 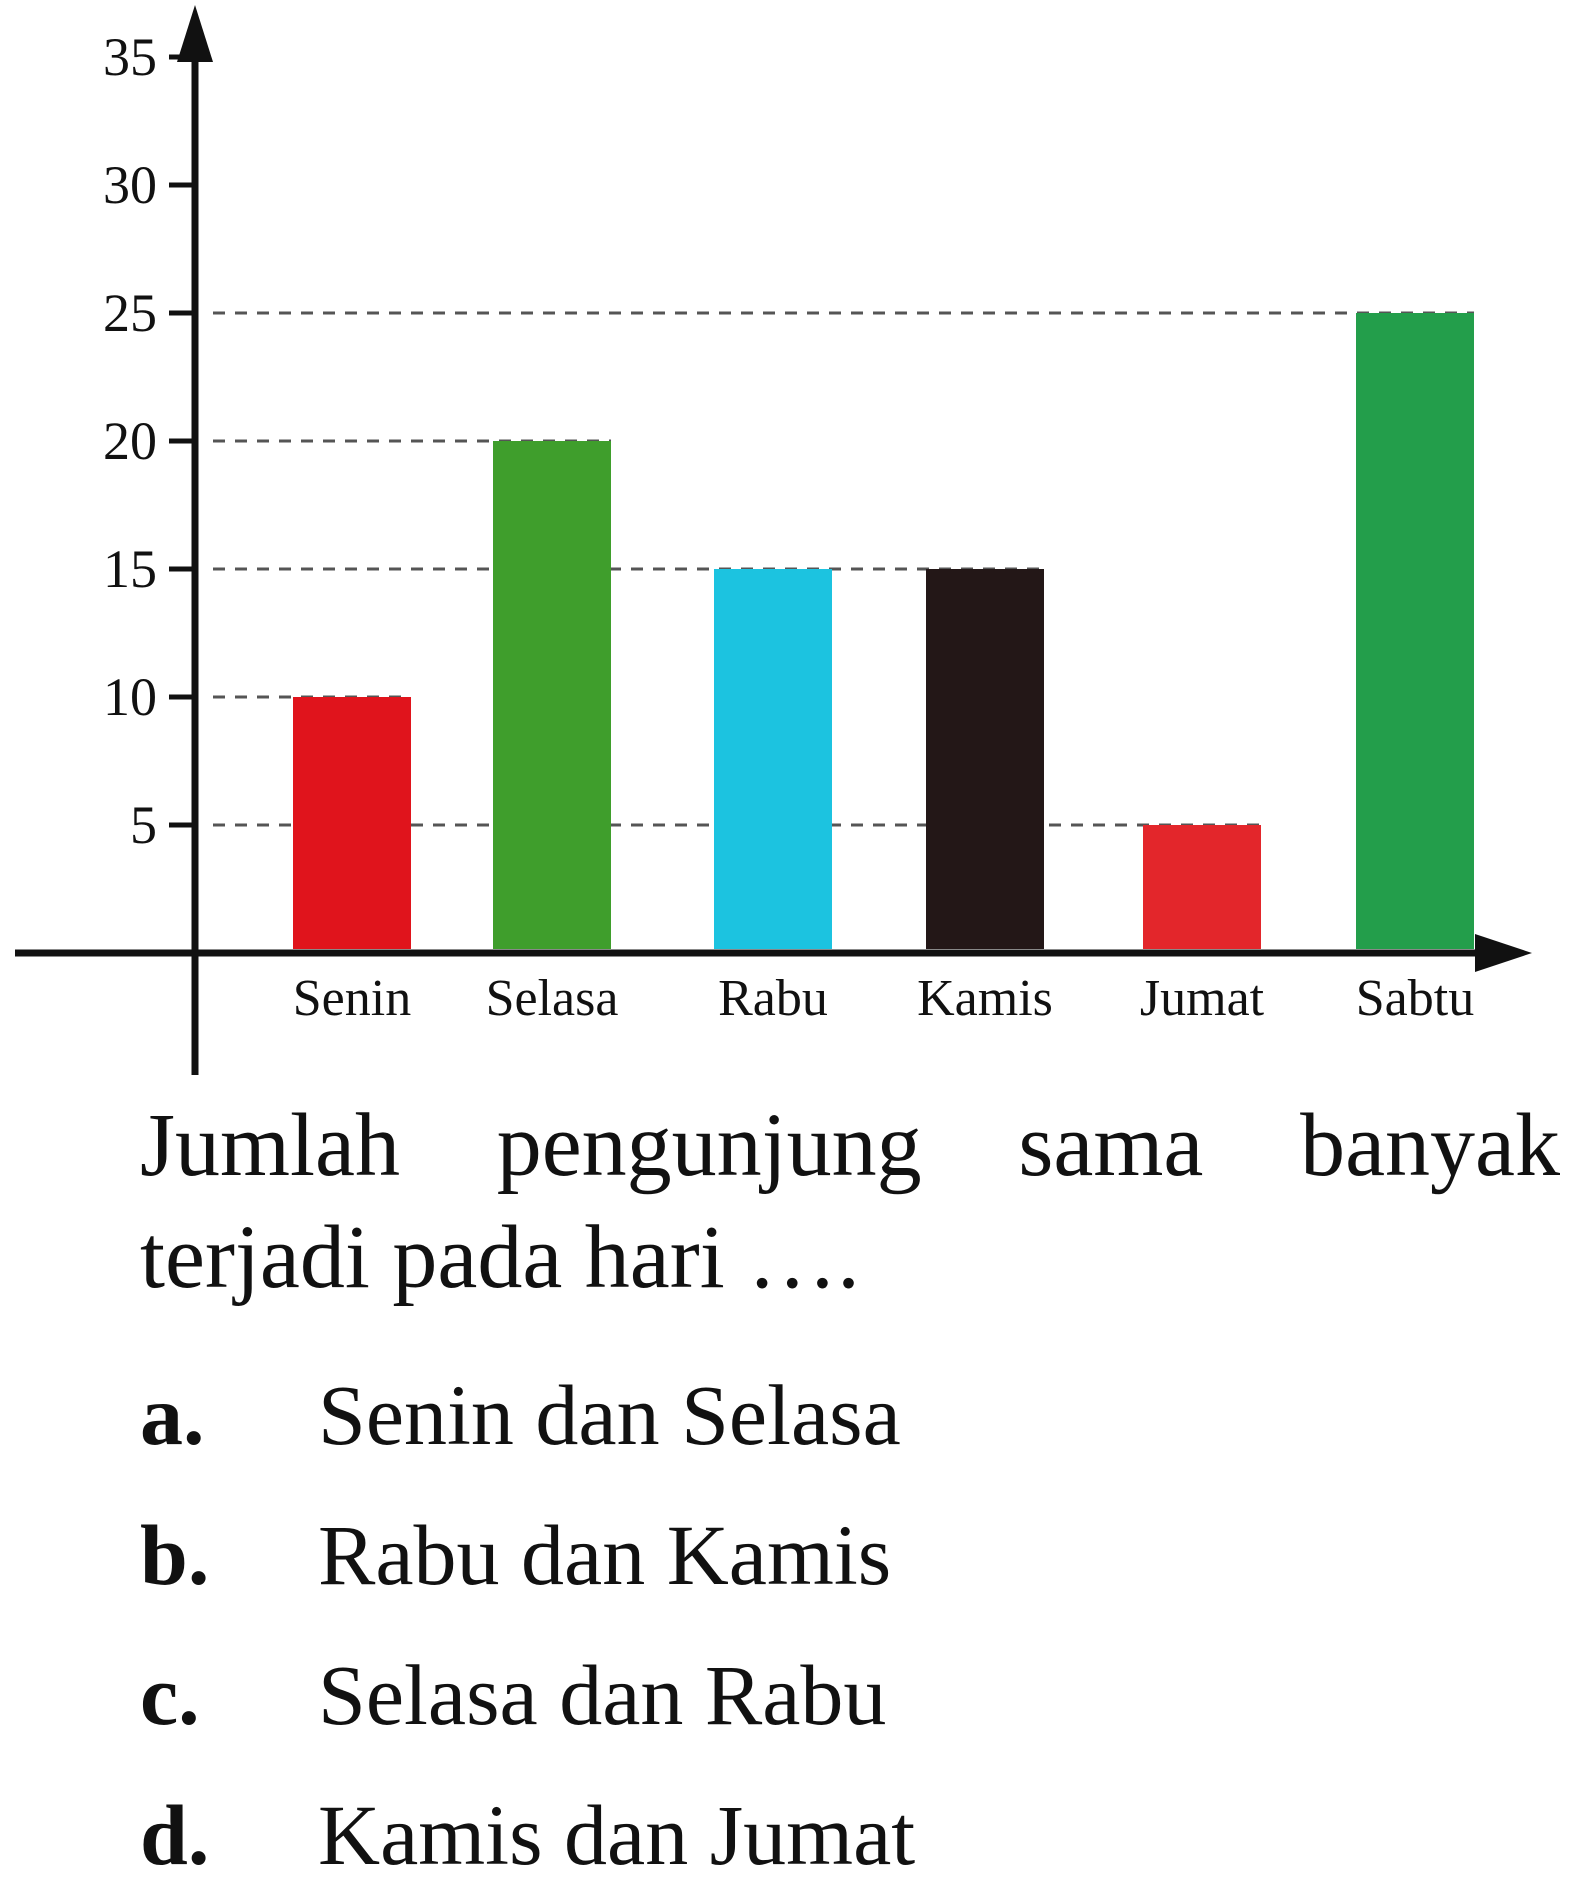 I want to click on question-word: banyak, so click(x=1430, y=1145).